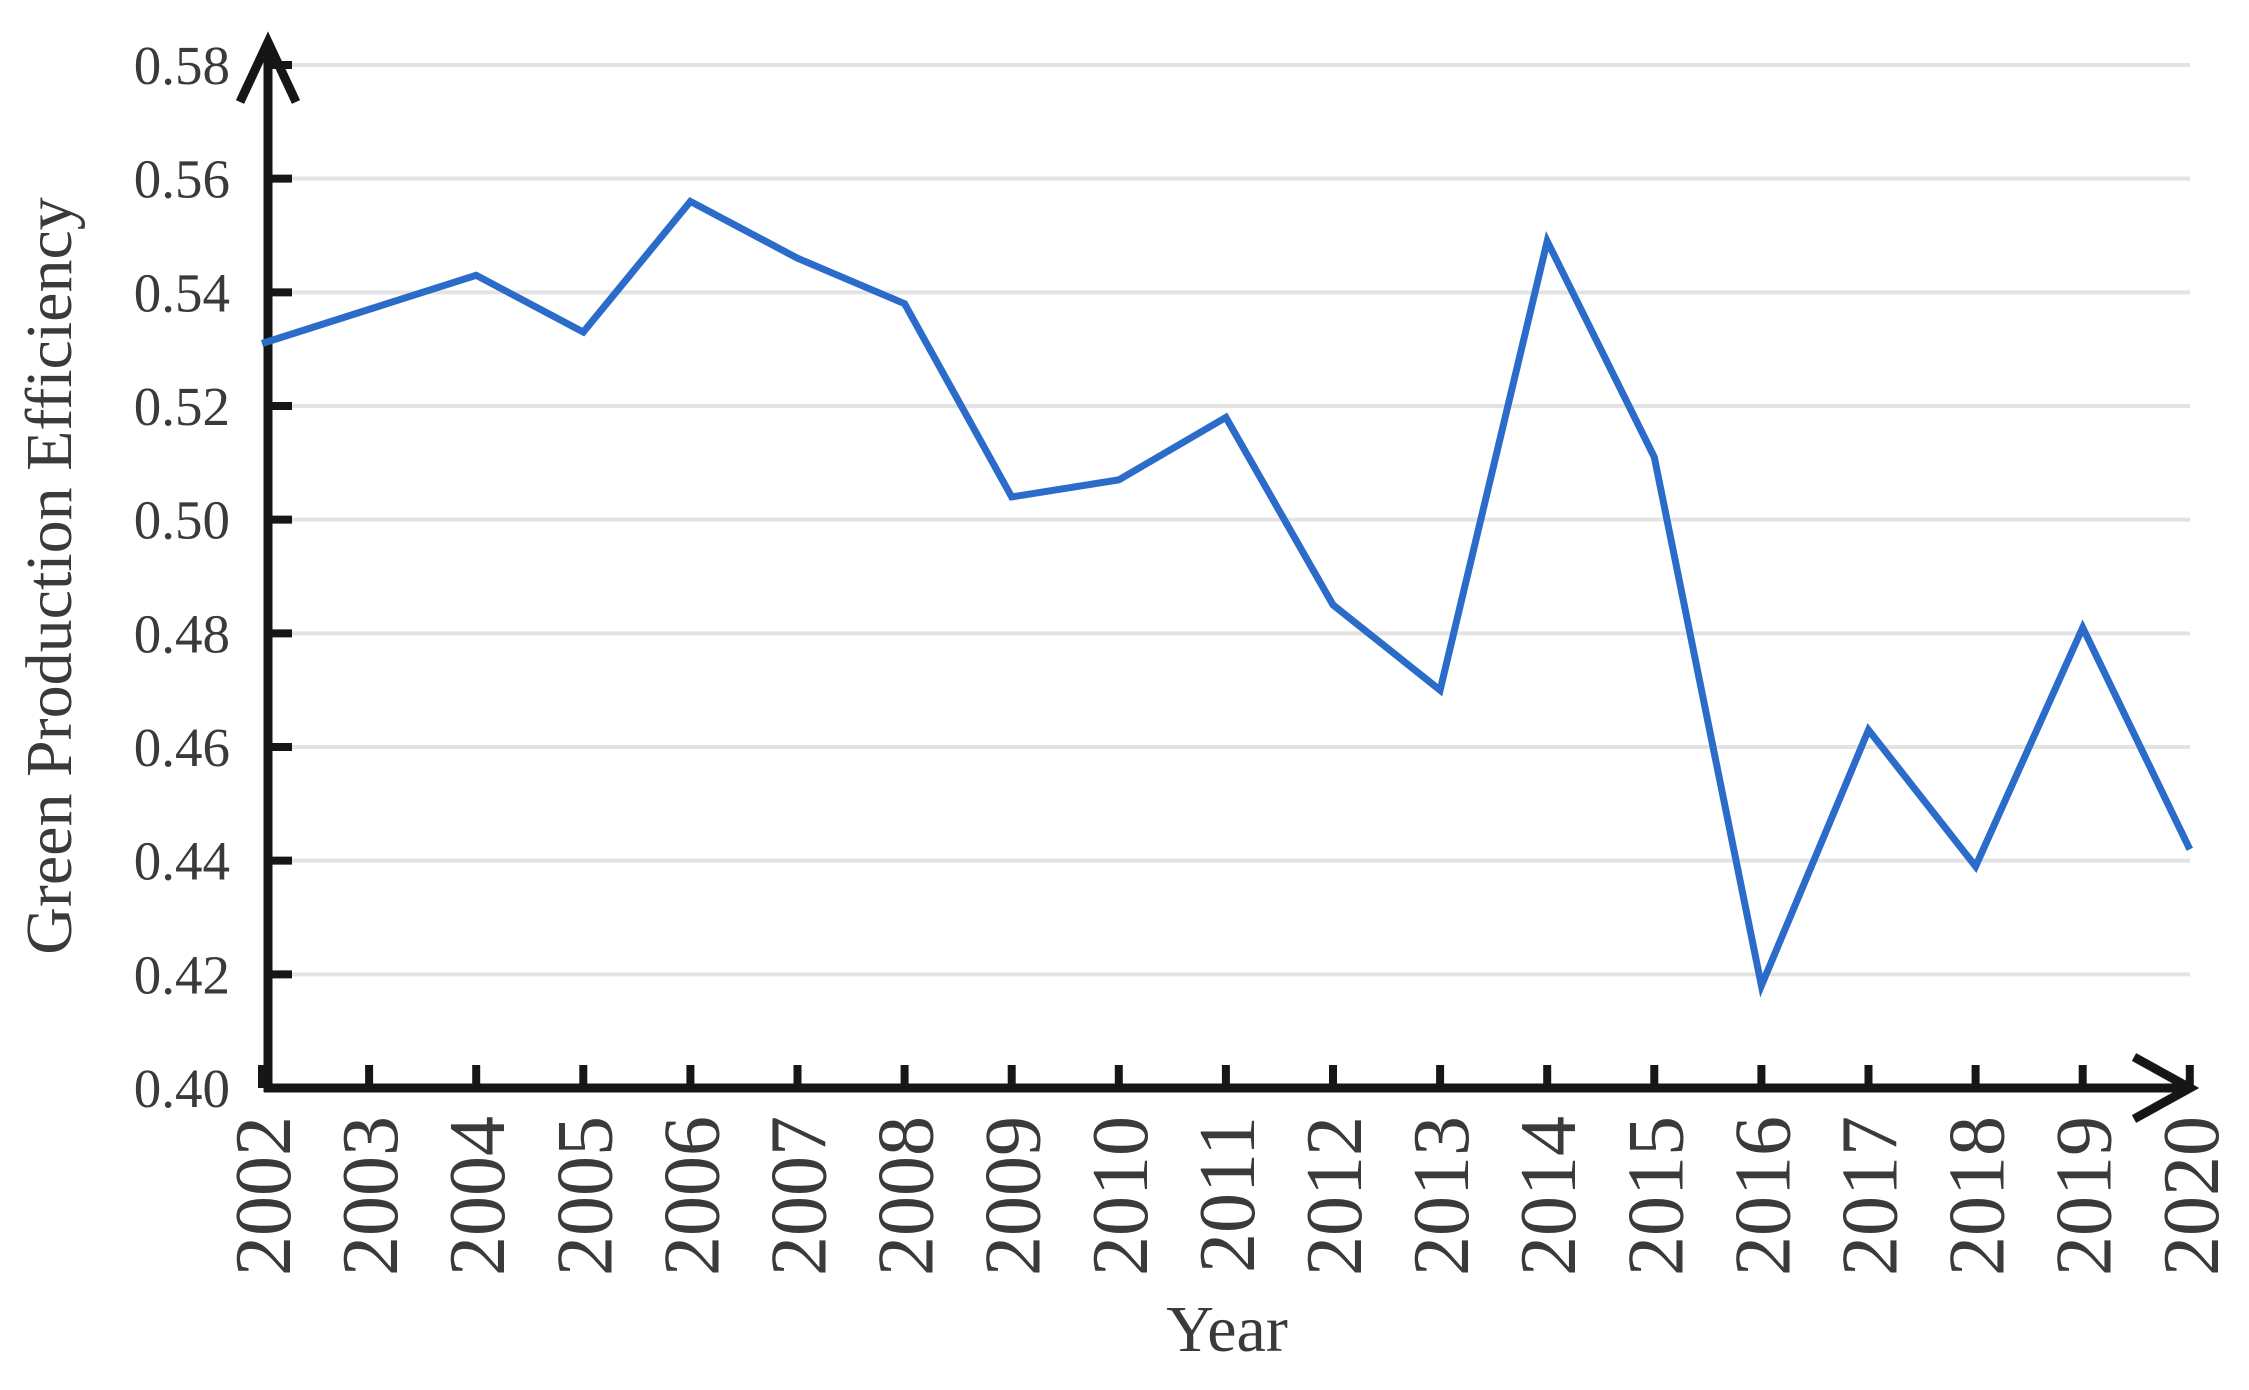  What do you see at coordinates (1121, 1196) in the screenshot?
I see `x-tick-label: 2010` at bounding box center [1121, 1196].